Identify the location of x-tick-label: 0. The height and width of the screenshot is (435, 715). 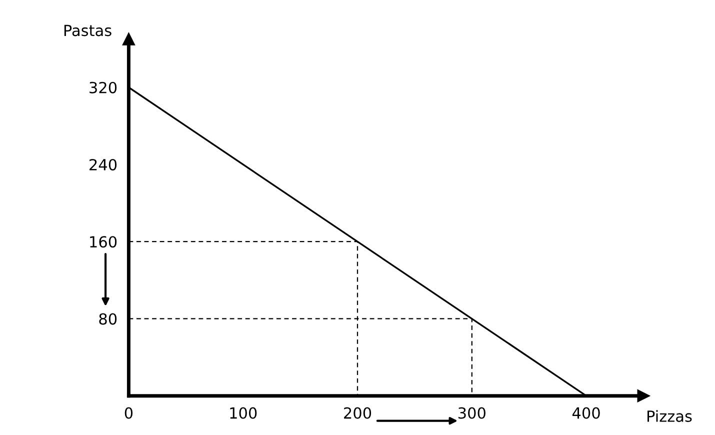
(128, 413).